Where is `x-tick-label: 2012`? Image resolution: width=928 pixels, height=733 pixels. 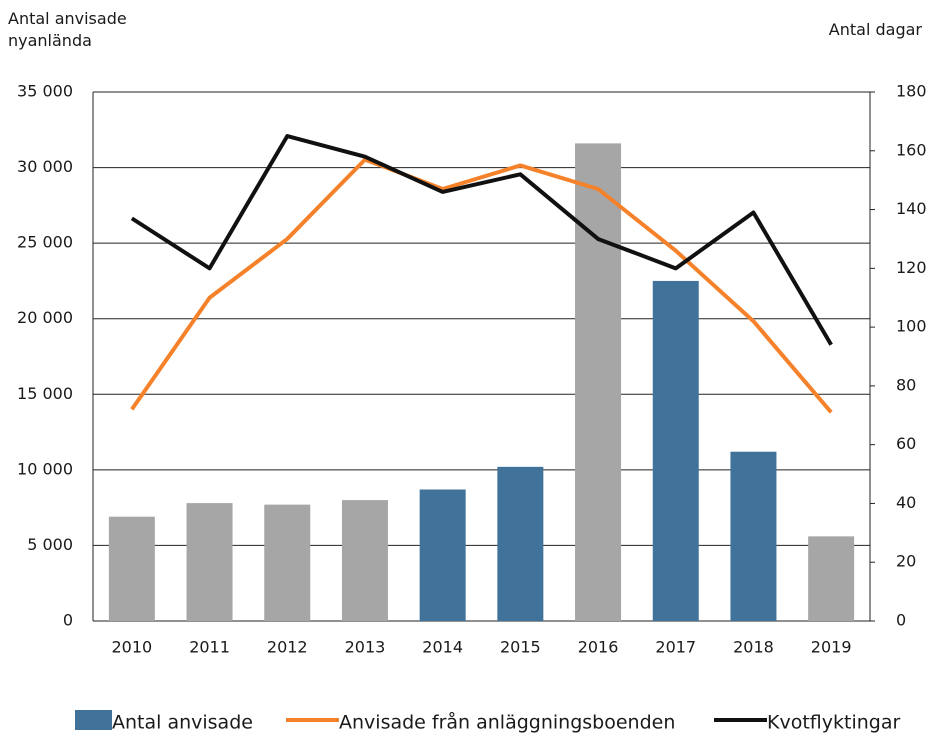
x-tick-label: 2012 is located at coordinates (287, 647).